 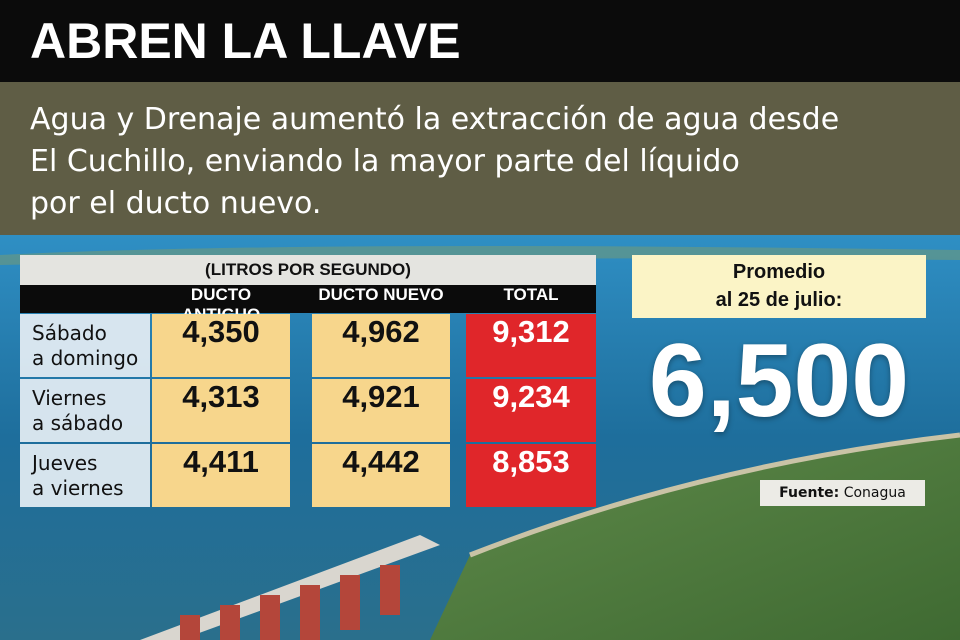 I want to click on table-cell: 9,312, so click(x=531, y=345).